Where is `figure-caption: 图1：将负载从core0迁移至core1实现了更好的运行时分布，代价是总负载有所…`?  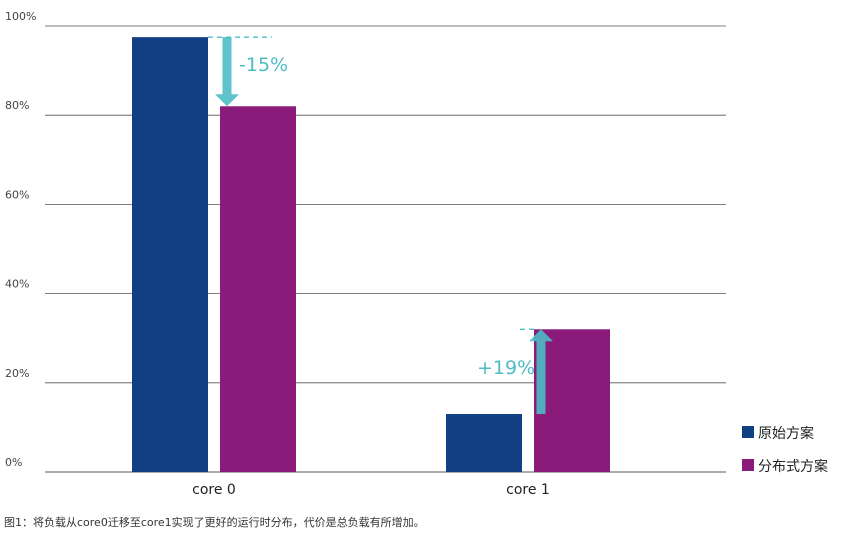 figure-caption: 图1：将负载从core0迁移至core1实现了更好的运行时分布，代价是总负载有所… is located at coordinates (214, 522).